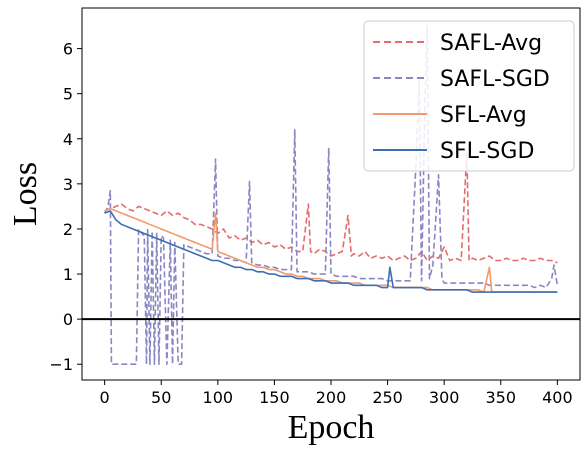 Image resolution: width=588 pixels, height=453 pixels. Describe the element at coordinates (491, 43) in the screenshot. I see `legend-label: SAFL-Avg` at that location.